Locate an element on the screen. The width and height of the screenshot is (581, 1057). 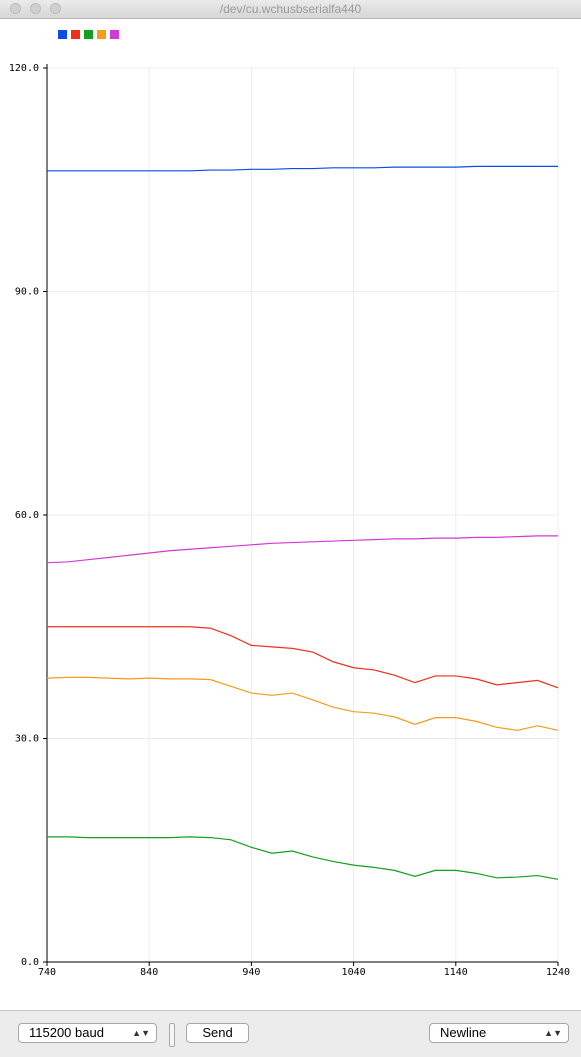
x-tick-label: 840 is located at coordinates (149, 972).